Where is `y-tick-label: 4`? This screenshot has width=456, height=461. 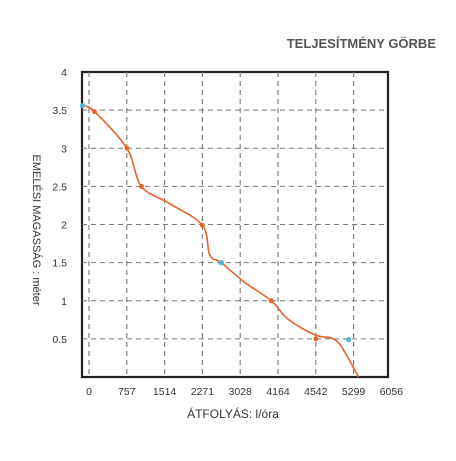 y-tick-label: 4 is located at coordinates (64, 73).